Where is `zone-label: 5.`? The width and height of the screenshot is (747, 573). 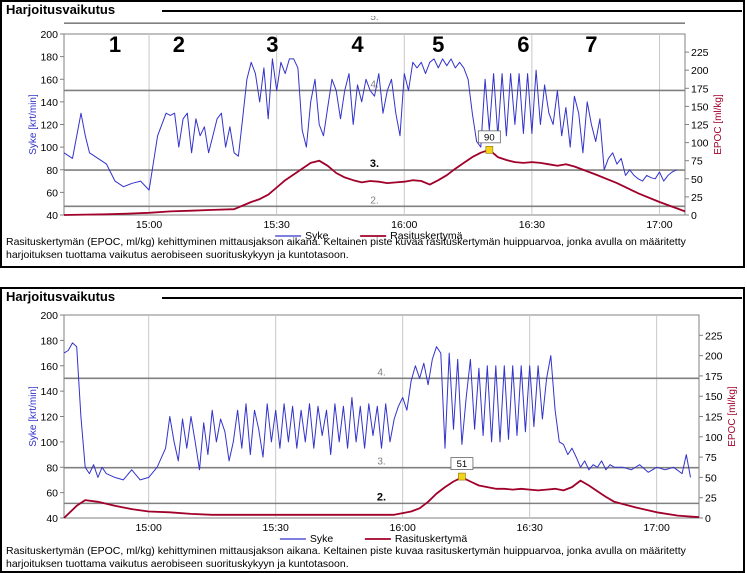 zone-label: 5. is located at coordinates (374, 19).